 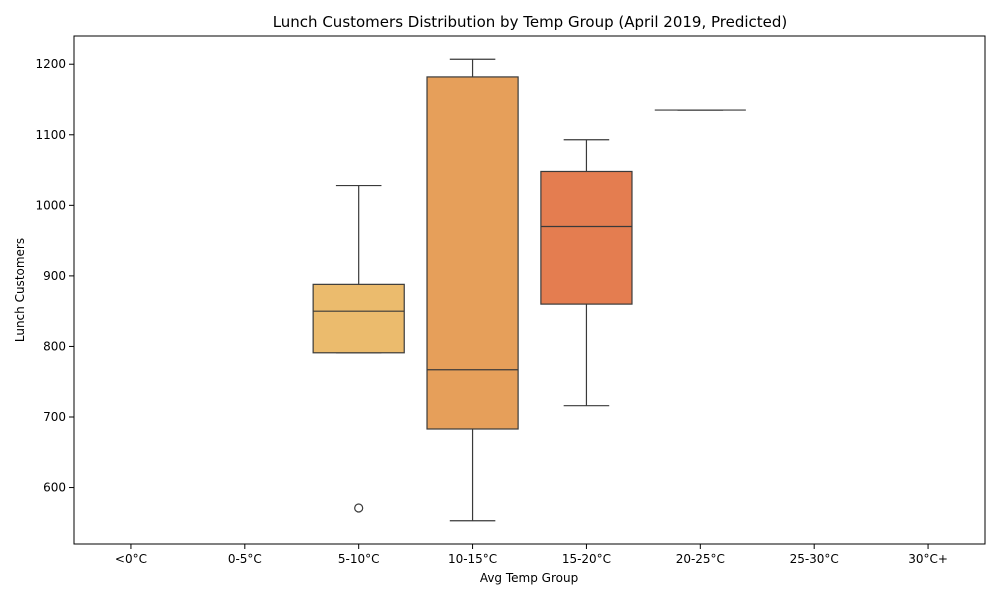 I want to click on y-axis: 600 700 800 900 1000 1100 1200, so click(x=54, y=276).